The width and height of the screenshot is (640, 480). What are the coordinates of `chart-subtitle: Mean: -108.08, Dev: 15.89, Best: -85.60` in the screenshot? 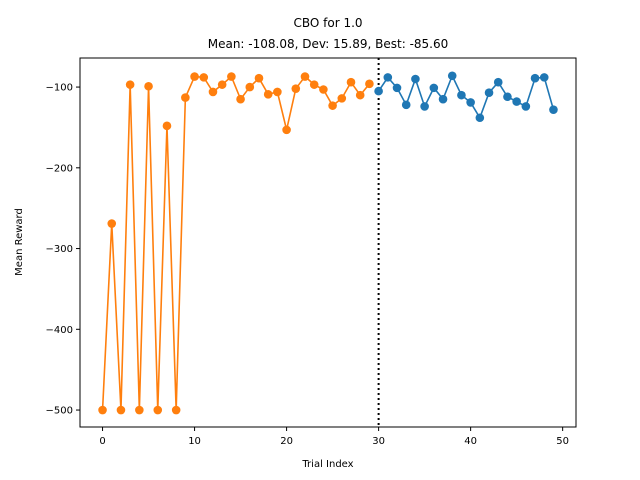 It's located at (328, 44).